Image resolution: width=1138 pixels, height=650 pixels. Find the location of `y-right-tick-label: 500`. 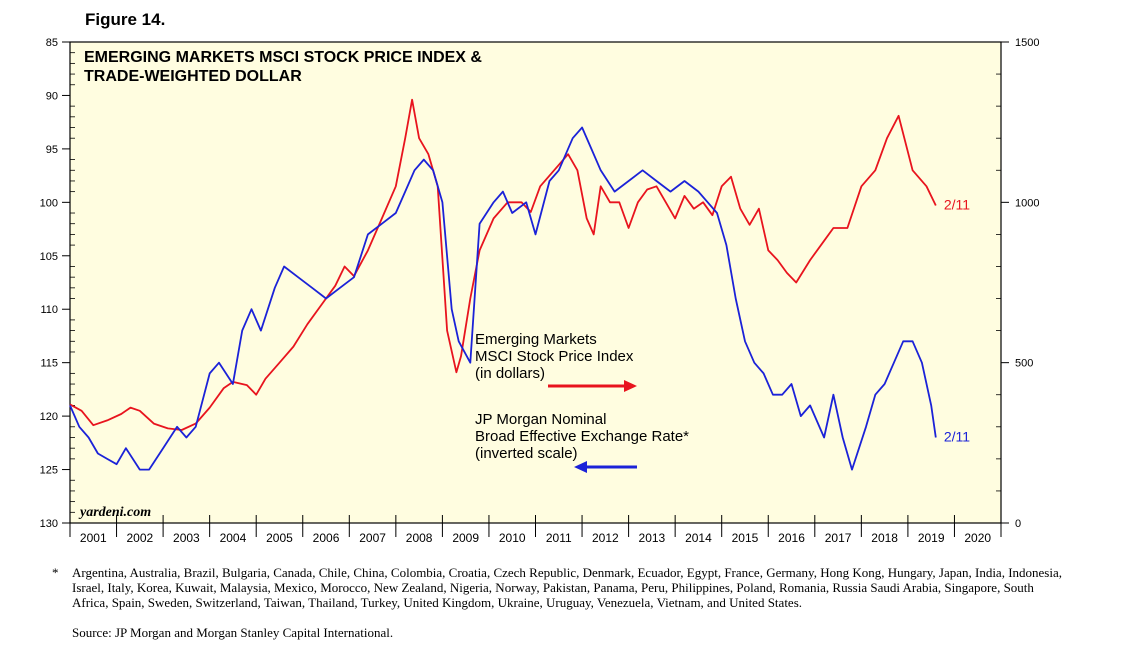

y-right-tick-label: 500 is located at coordinates (1024, 364).